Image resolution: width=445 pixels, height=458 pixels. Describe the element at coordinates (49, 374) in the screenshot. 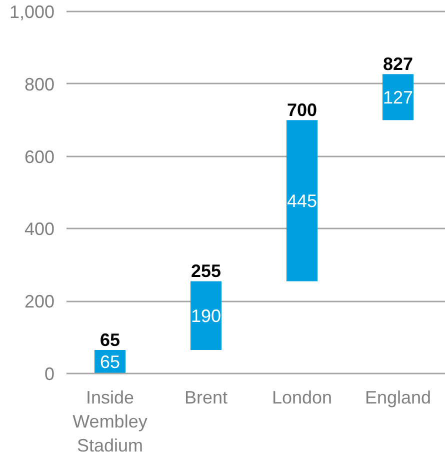

I see `y-tick-label: 0` at that location.